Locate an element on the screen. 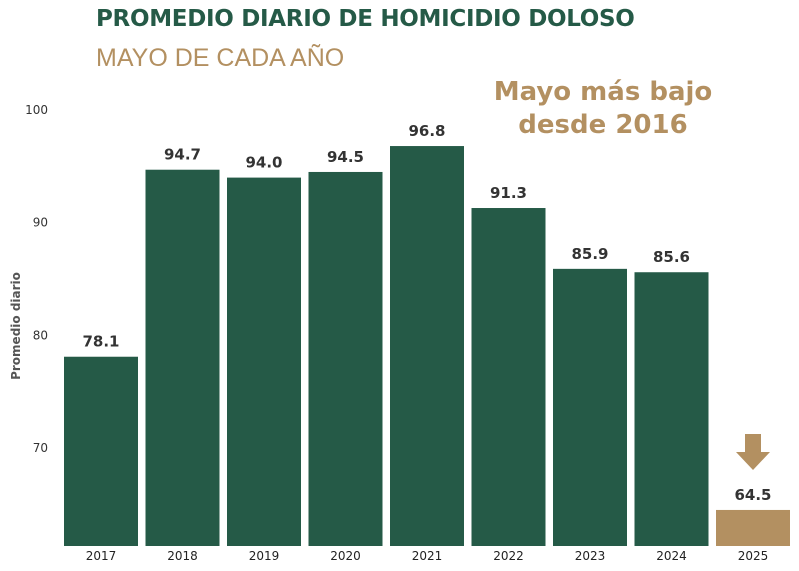 The image size is (799, 571). x-tick-label: 2025 is located at coordinates (753, 556).